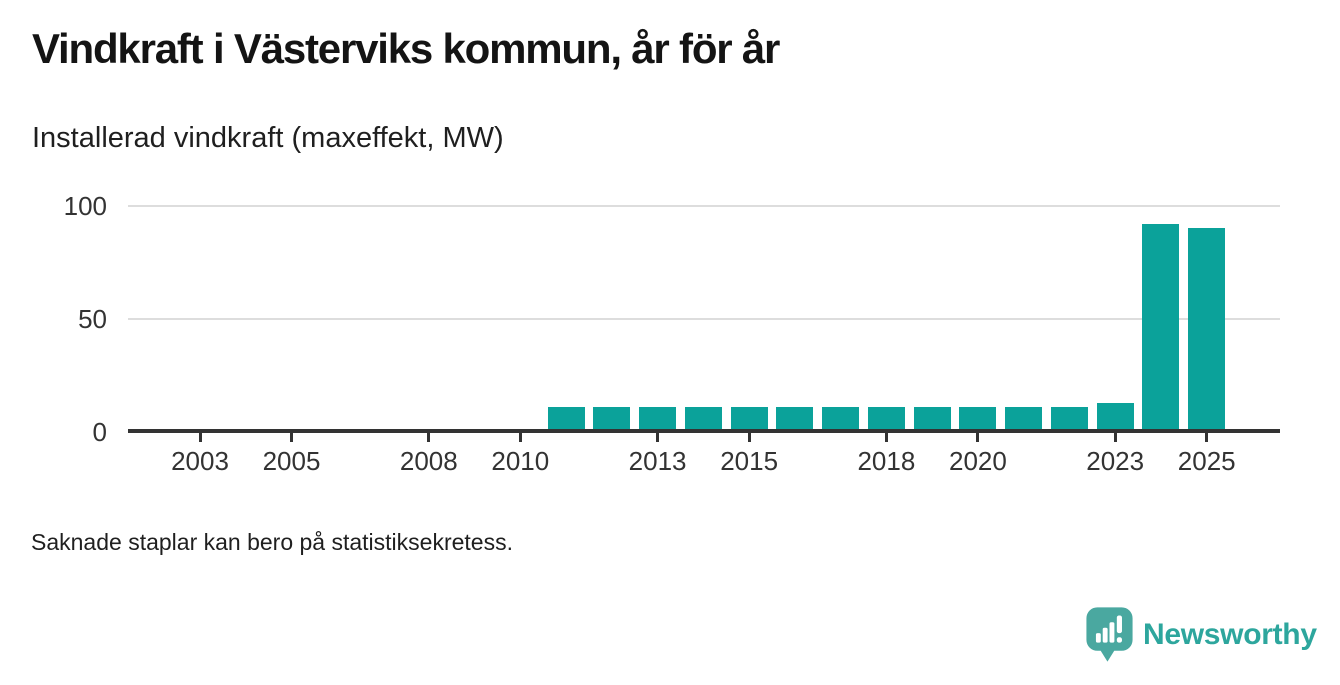 This screenshot has height=685, width=1340. Describe the element at coordinates (978, 437) in the screenshot. I see `x-tick-2020` at that location.